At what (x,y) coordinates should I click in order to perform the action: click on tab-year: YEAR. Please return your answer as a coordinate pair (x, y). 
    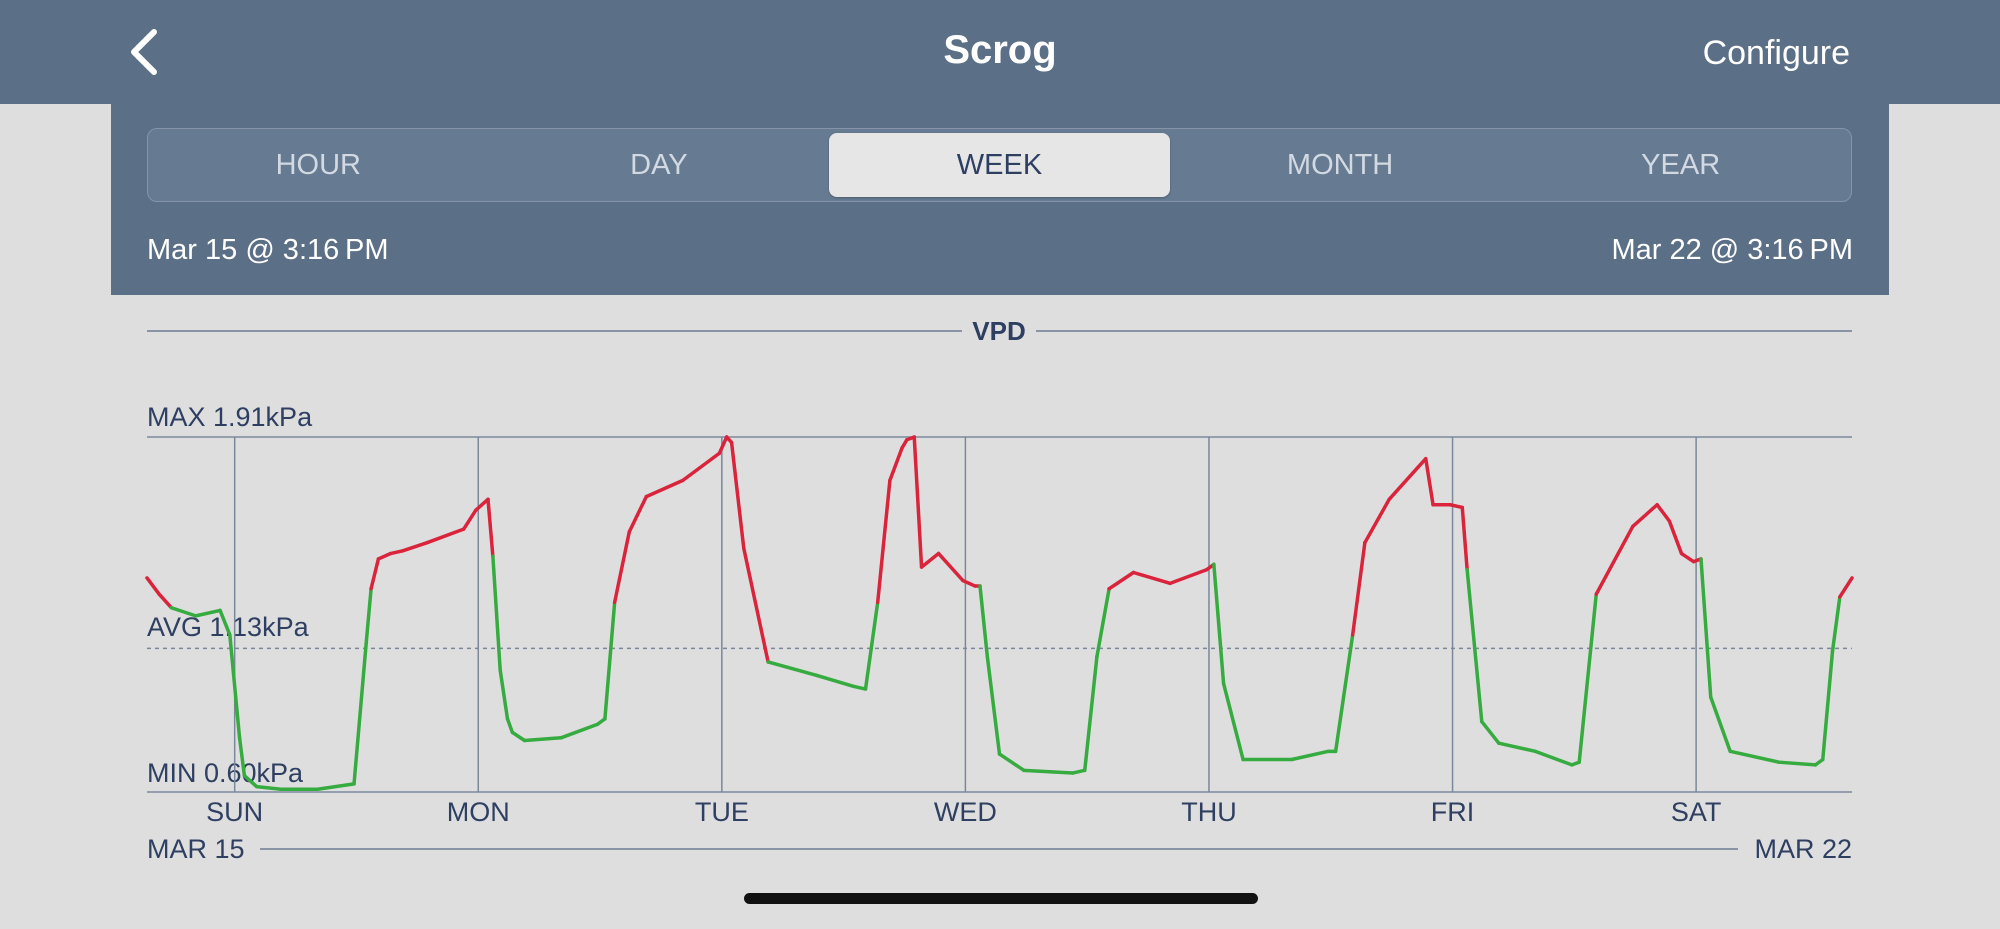
    Looking at the image, I should click on (1681, 164).